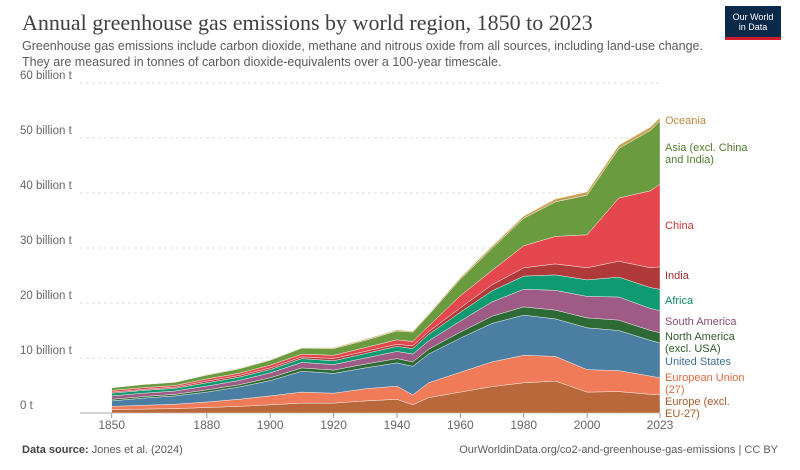  Describe the element at coordinates (753, 27) in the screenshot. I see `logo-line-2: in Data` at that location.